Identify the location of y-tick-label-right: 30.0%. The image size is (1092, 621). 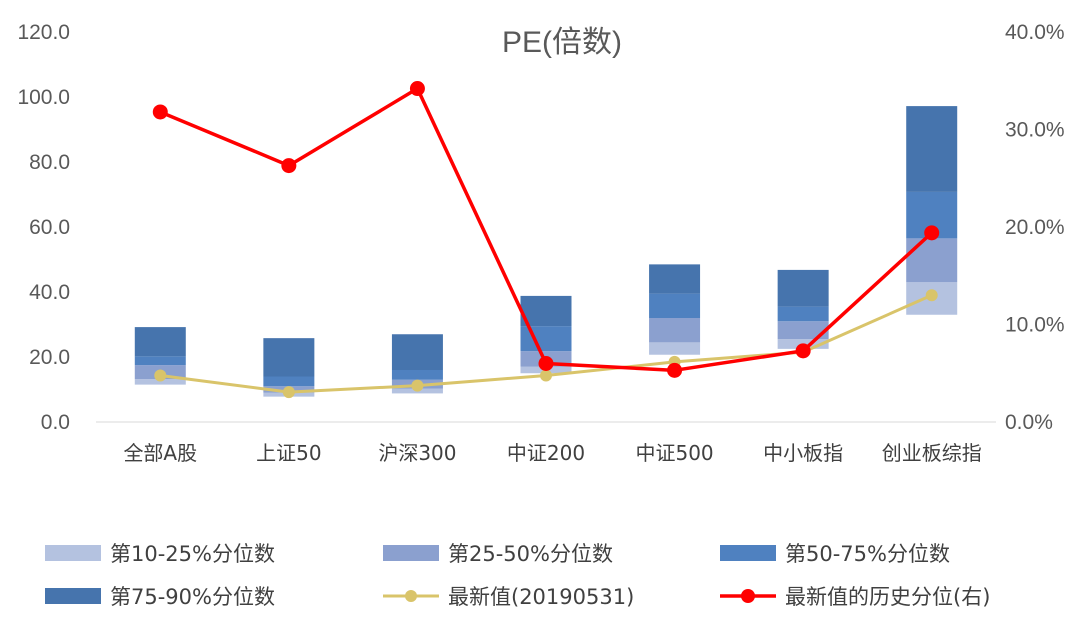
(1035, 130).